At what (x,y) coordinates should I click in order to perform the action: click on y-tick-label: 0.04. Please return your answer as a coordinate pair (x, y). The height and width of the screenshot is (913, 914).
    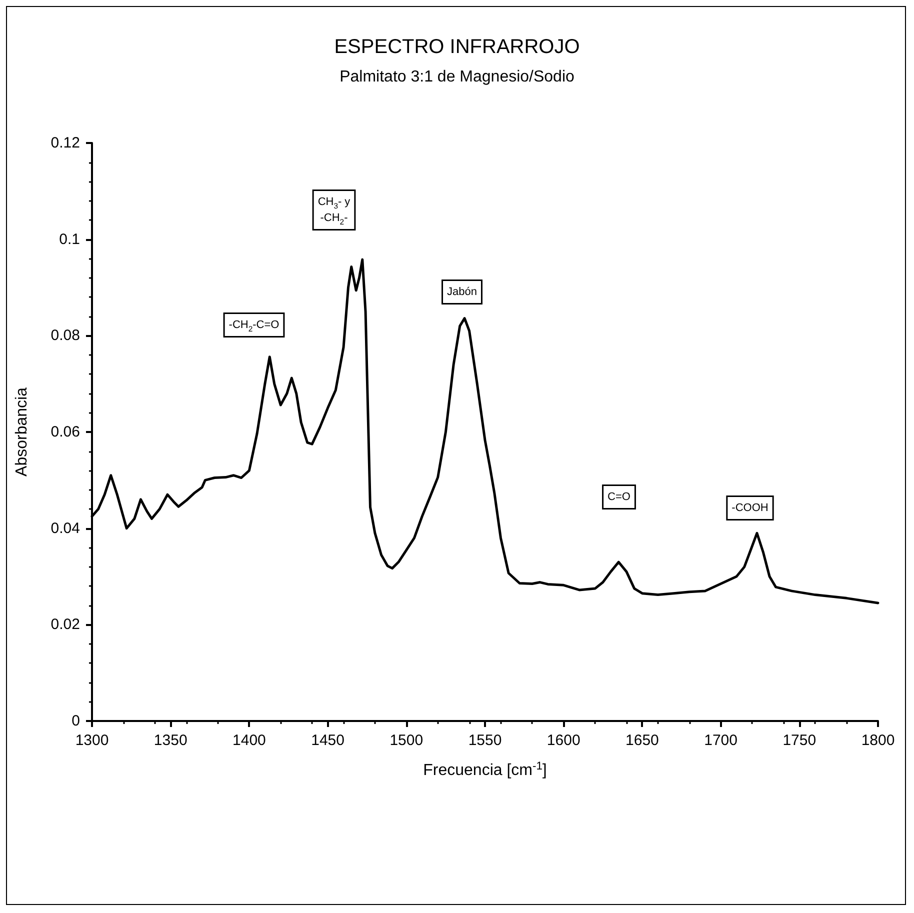
    Looking at the image, I should click on (65, 528).